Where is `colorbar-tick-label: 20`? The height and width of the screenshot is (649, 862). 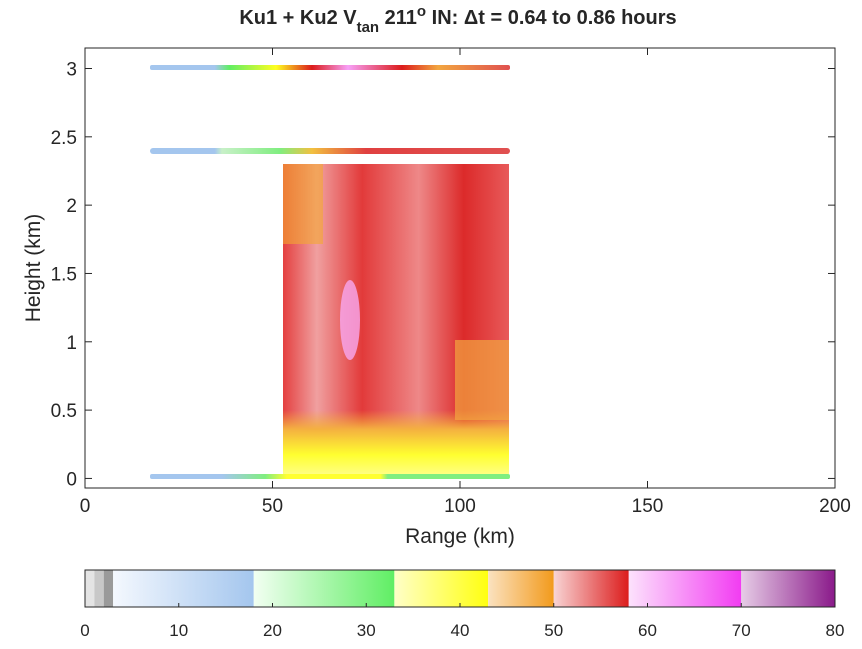
colorbar-tick-label: 20 is located at coordinates (272, 630).